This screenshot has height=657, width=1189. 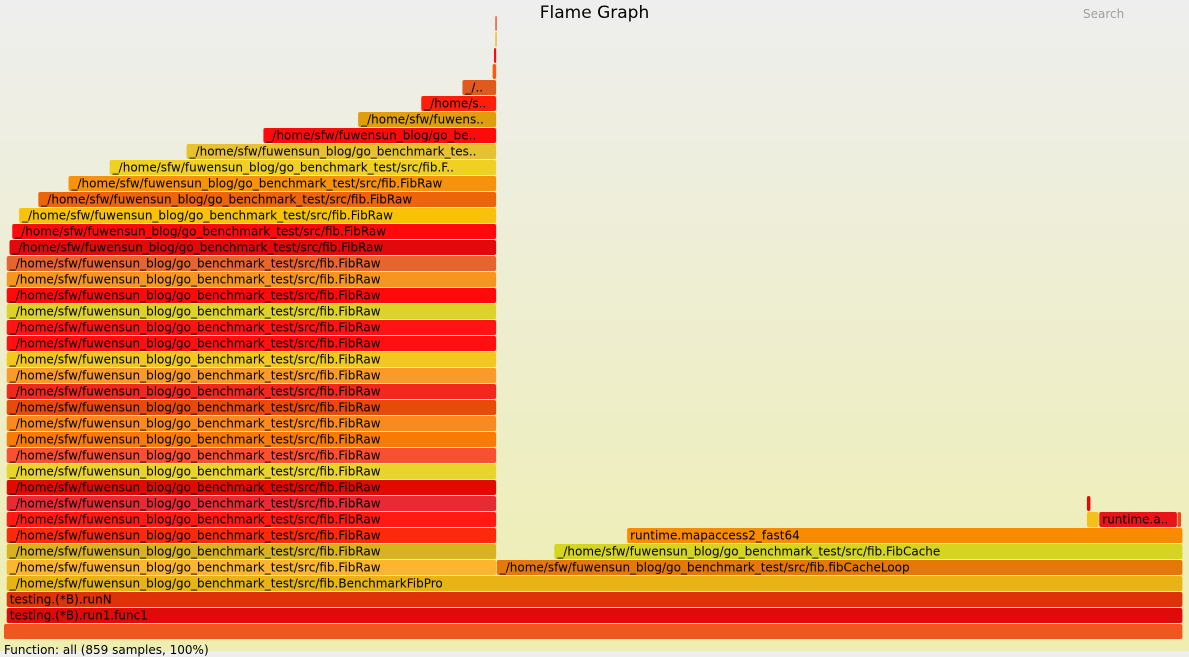 I want to click on flame-frame-label: testing.(*B).runN, so click(x=61, y=600).